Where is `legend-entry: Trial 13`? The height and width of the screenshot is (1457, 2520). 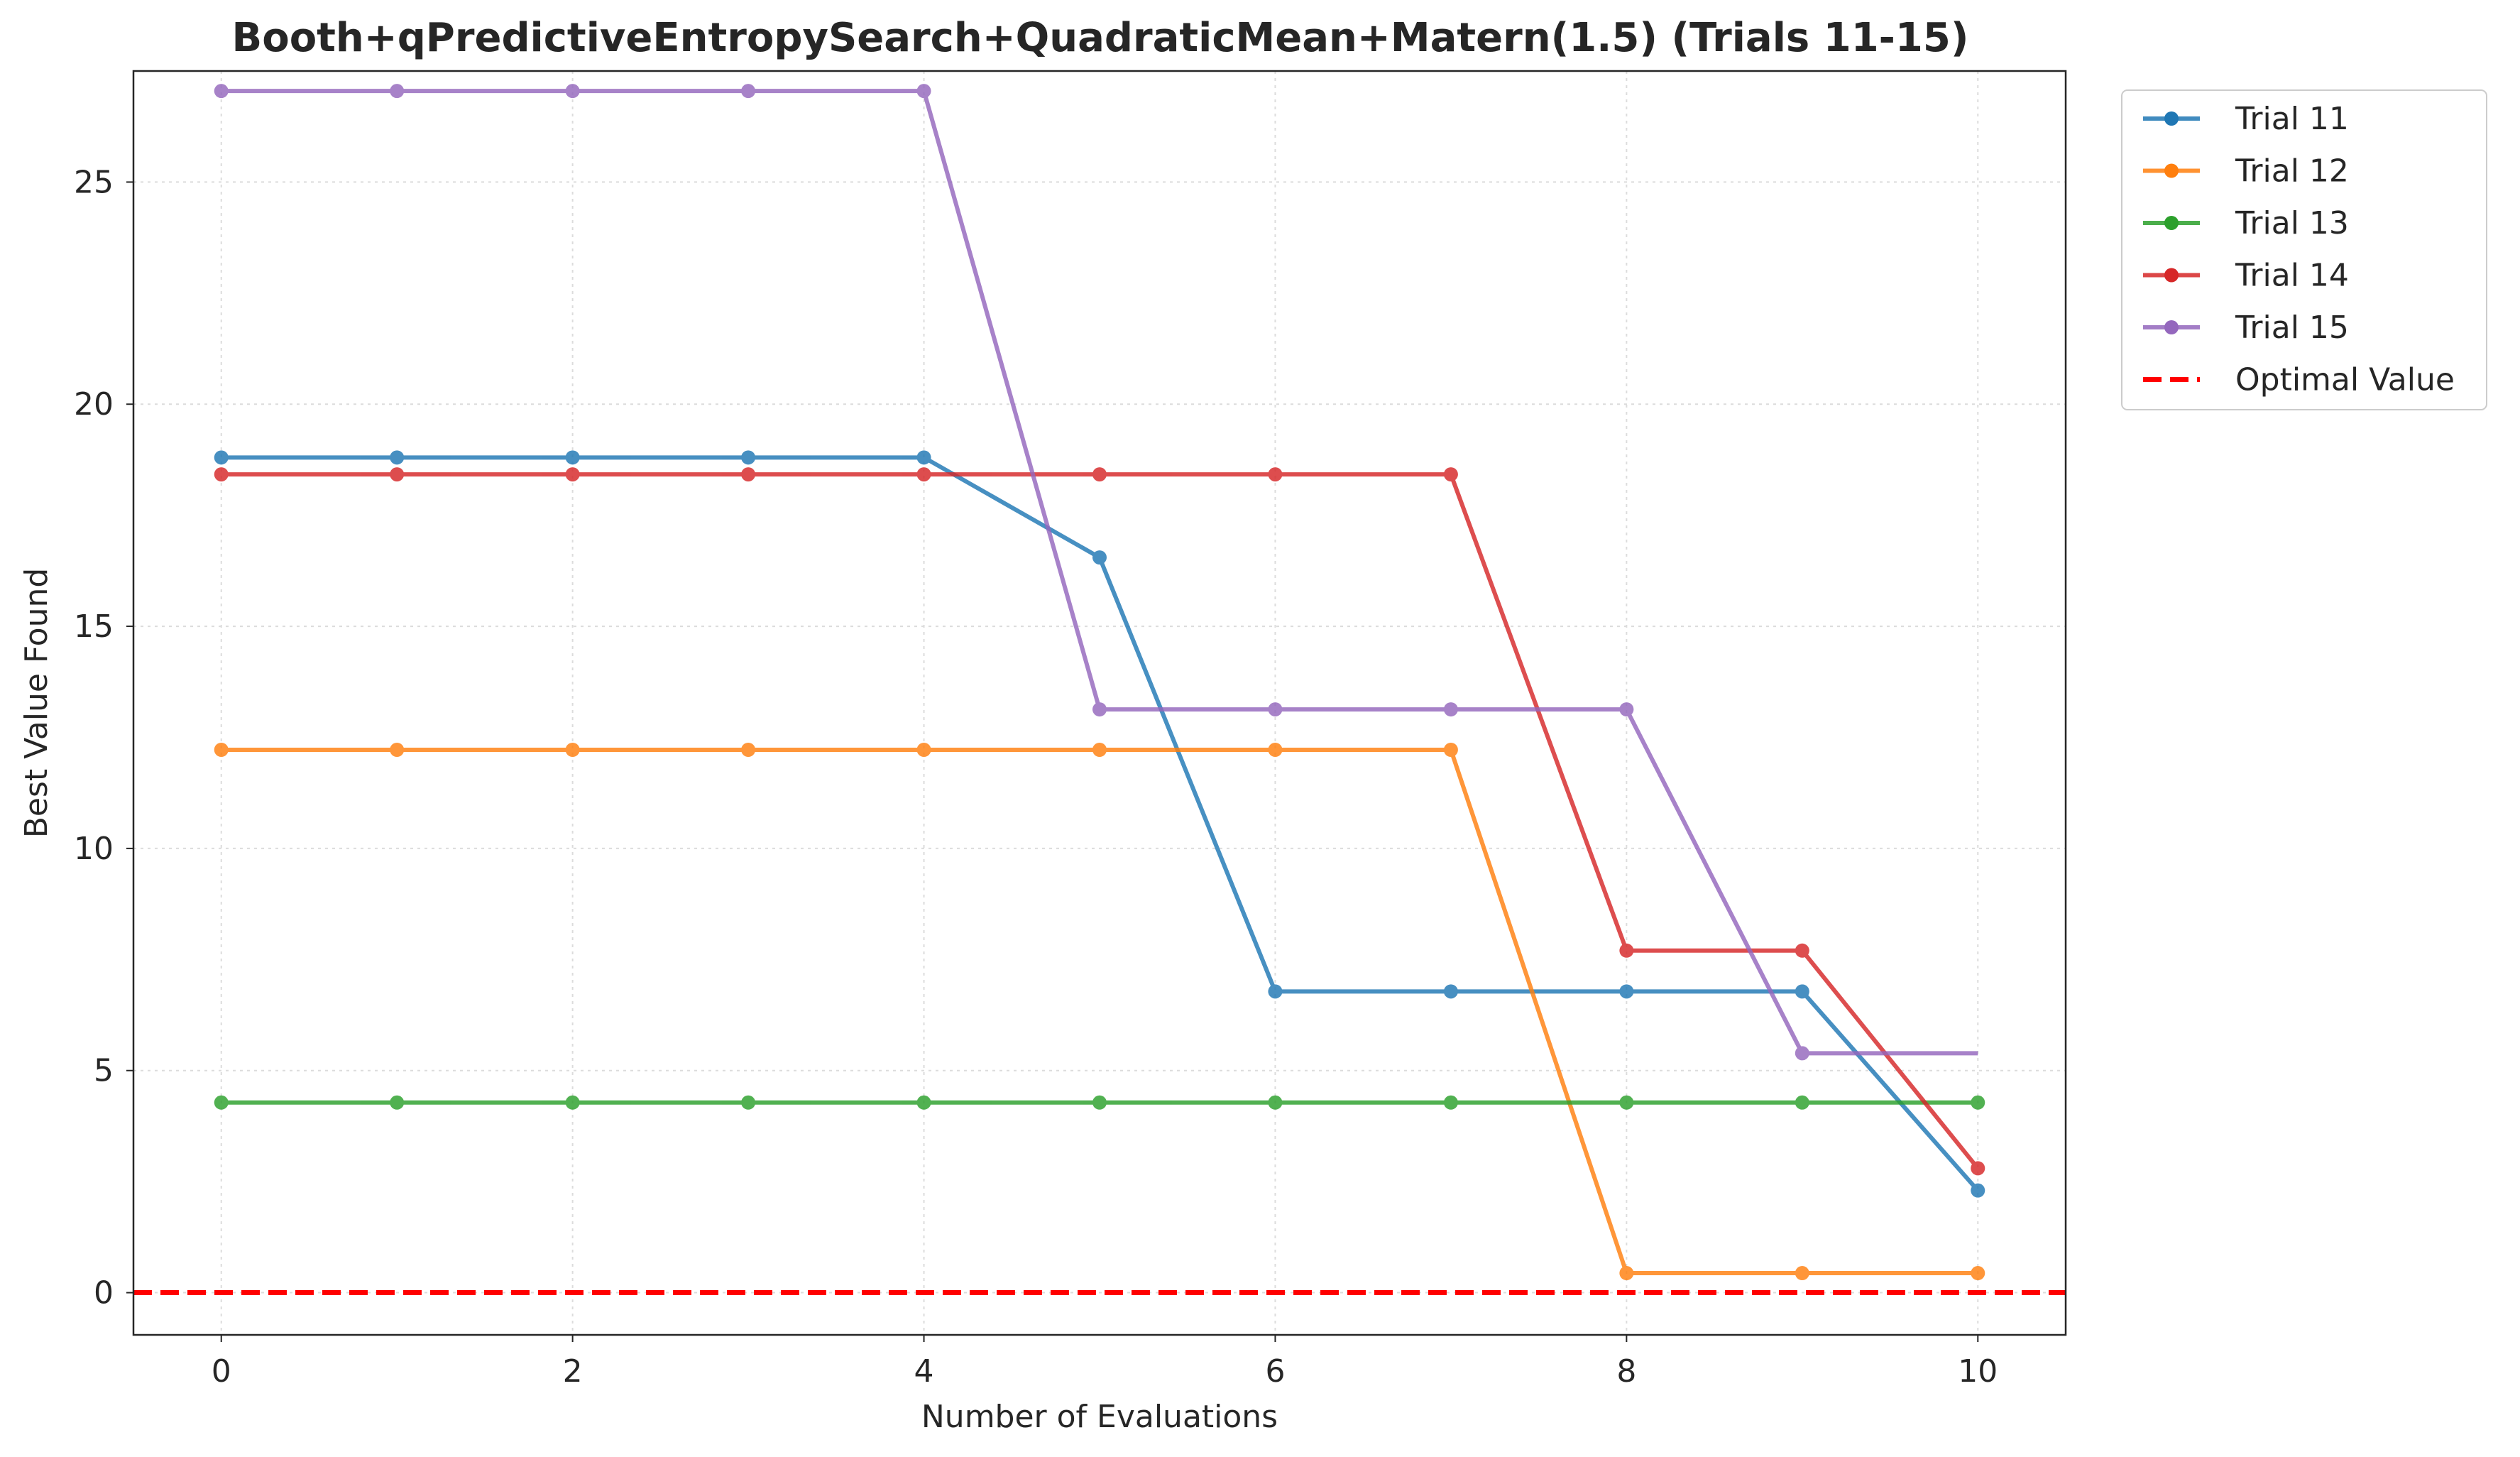 legend-entry: Trial 13 is located at coordinates (2246, 223).